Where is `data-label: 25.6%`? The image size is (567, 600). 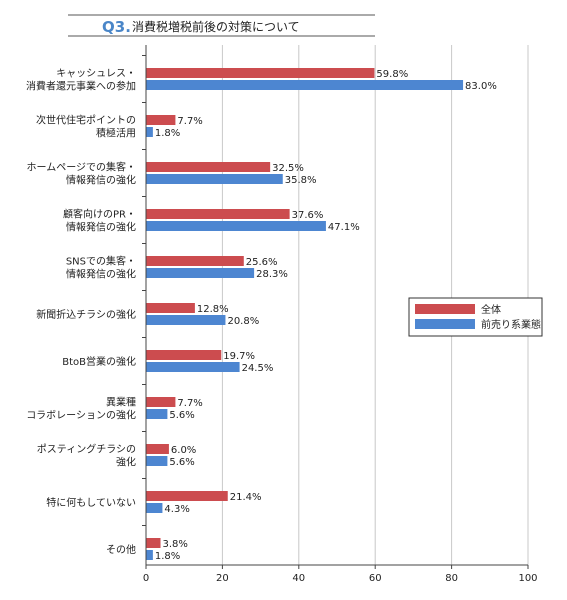 data-label: 25.6% is located at coordinates (262, 262).